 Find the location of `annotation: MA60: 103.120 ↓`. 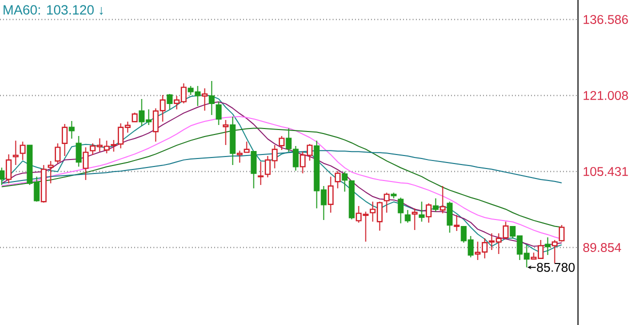

annotation: MA60: 103.120 ↓ is located at coordinates (53, 10).